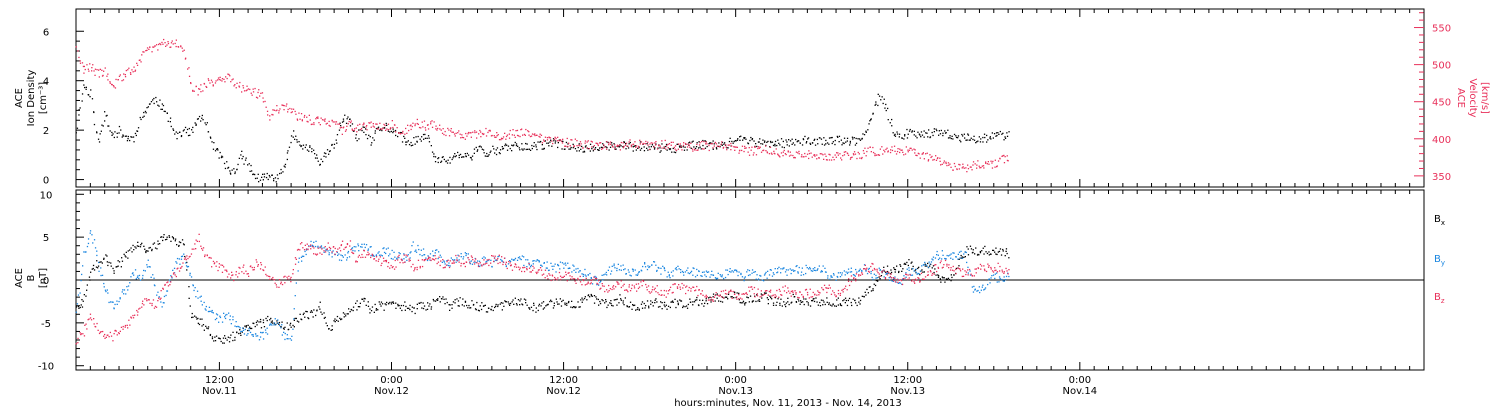 This screenshot has height=410, width=1500. I want to click on top-left-tick-label: 2, so click(46, 131).